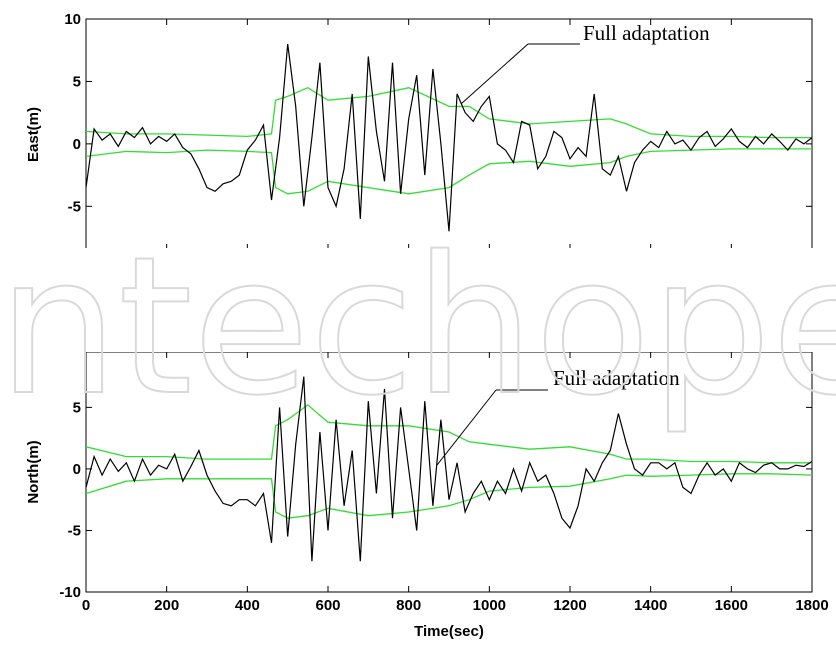 The image size is (836, 651). I want to click on north-ytick-label: -5, so click(74, 530).